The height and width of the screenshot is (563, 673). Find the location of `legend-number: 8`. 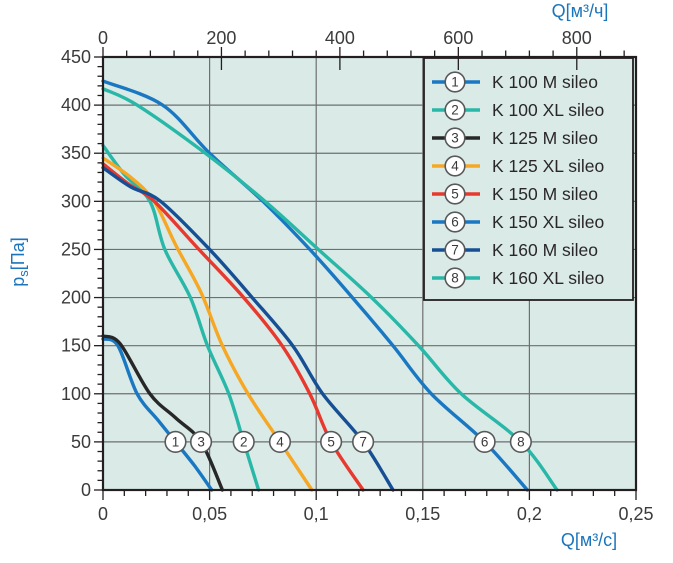

legend-number: 8 is located at coordinates (455, 278).